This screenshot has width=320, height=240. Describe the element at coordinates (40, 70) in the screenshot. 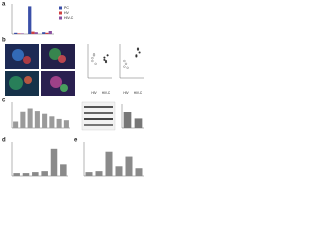

I see `micrographs` at that location.